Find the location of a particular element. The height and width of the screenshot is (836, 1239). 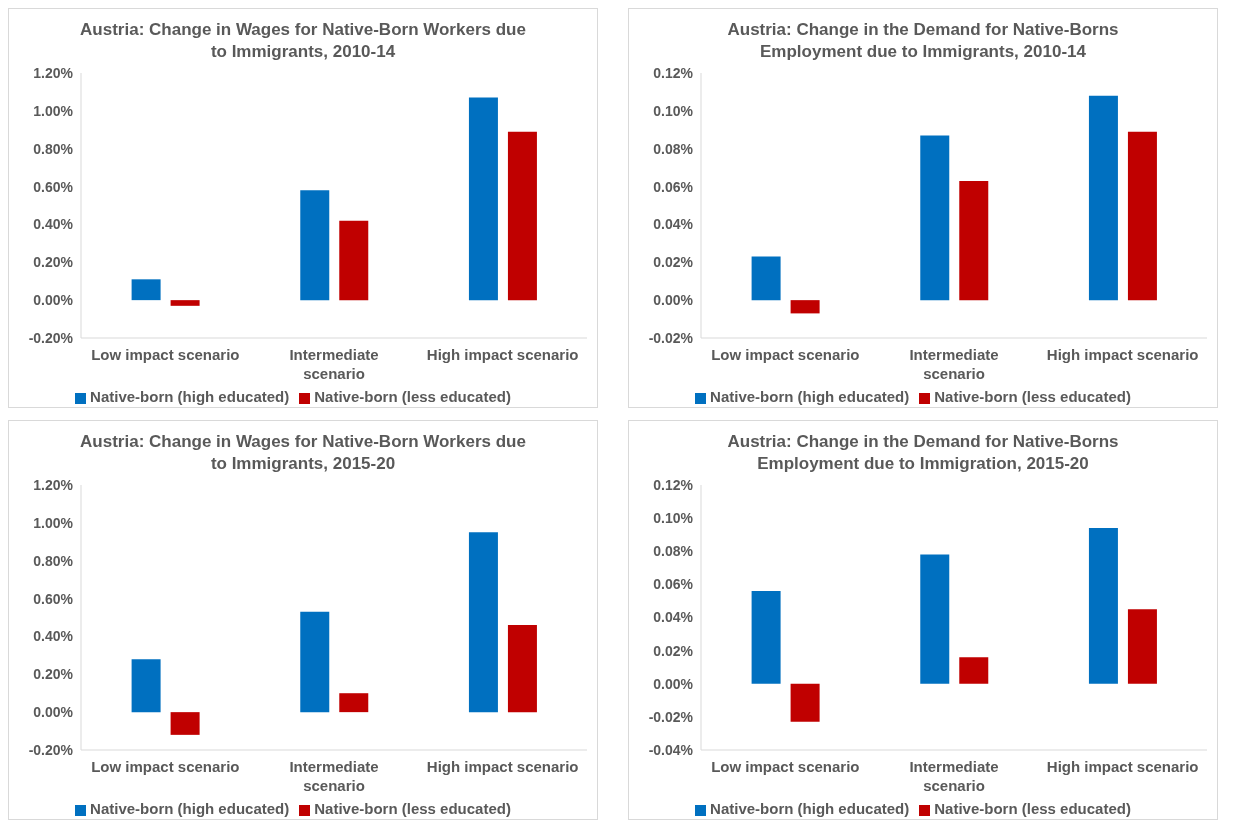

chart-title: Austria: Change in the Demand for Native-Borns Employment due to Immigrants, 2010-14 is located at coordinates (923, 41).